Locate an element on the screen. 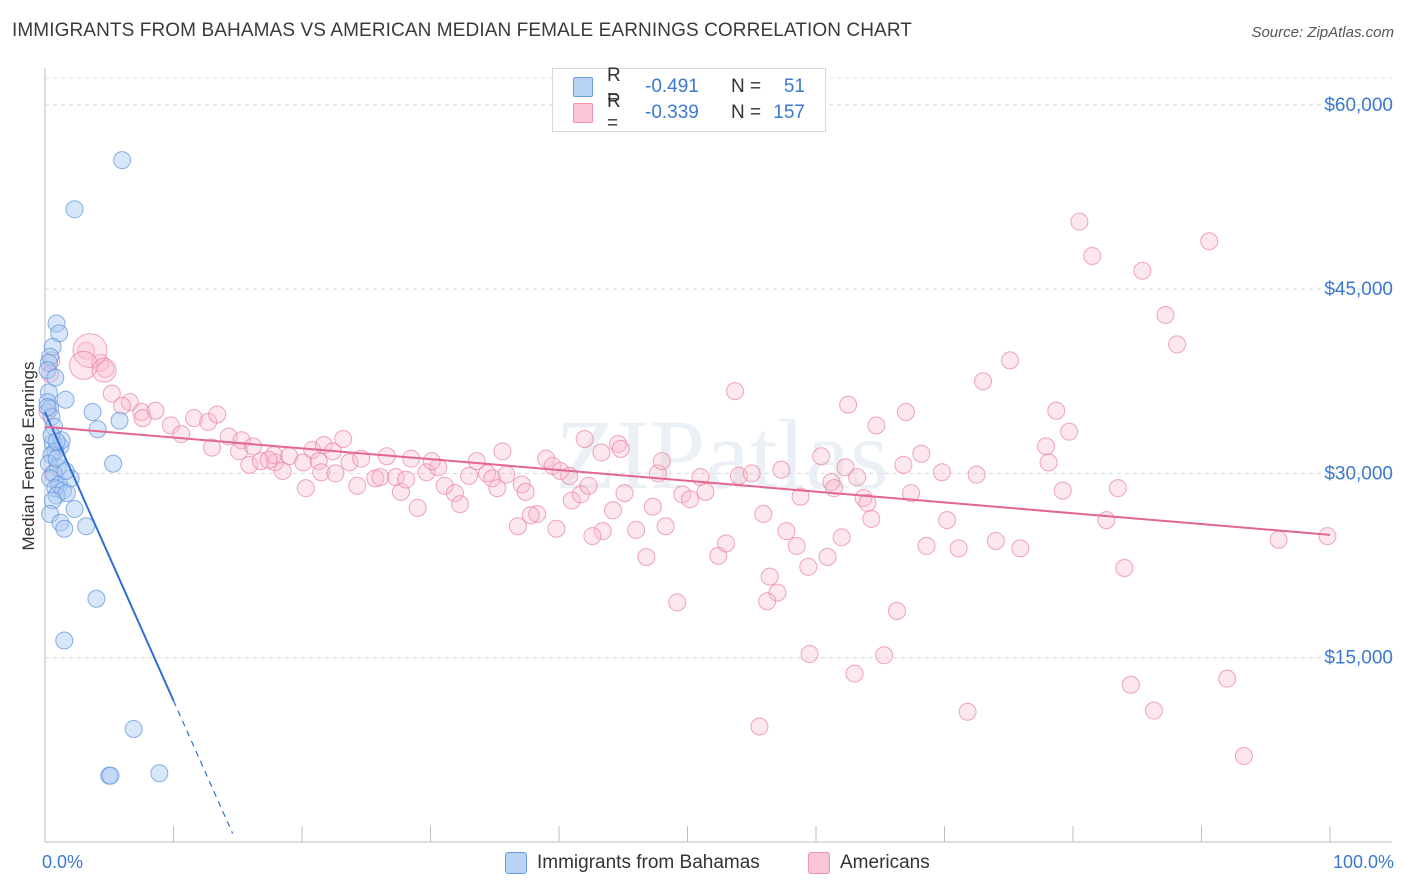  n-label: N = is located at coordinates (746, 86).